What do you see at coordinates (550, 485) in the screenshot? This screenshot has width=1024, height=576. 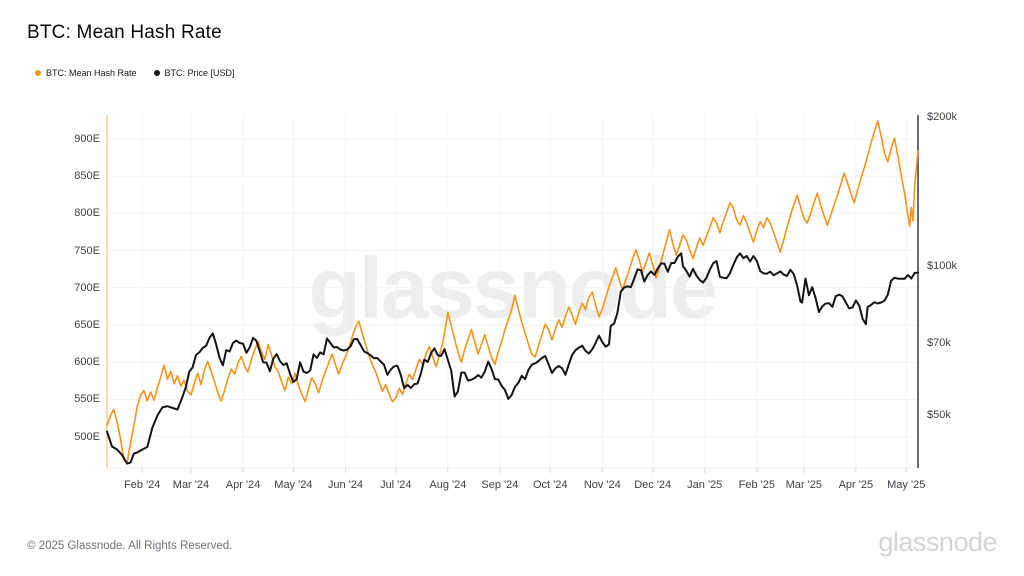 I see `x-tick-label: Oct '24` at bounding box center [550, 485].